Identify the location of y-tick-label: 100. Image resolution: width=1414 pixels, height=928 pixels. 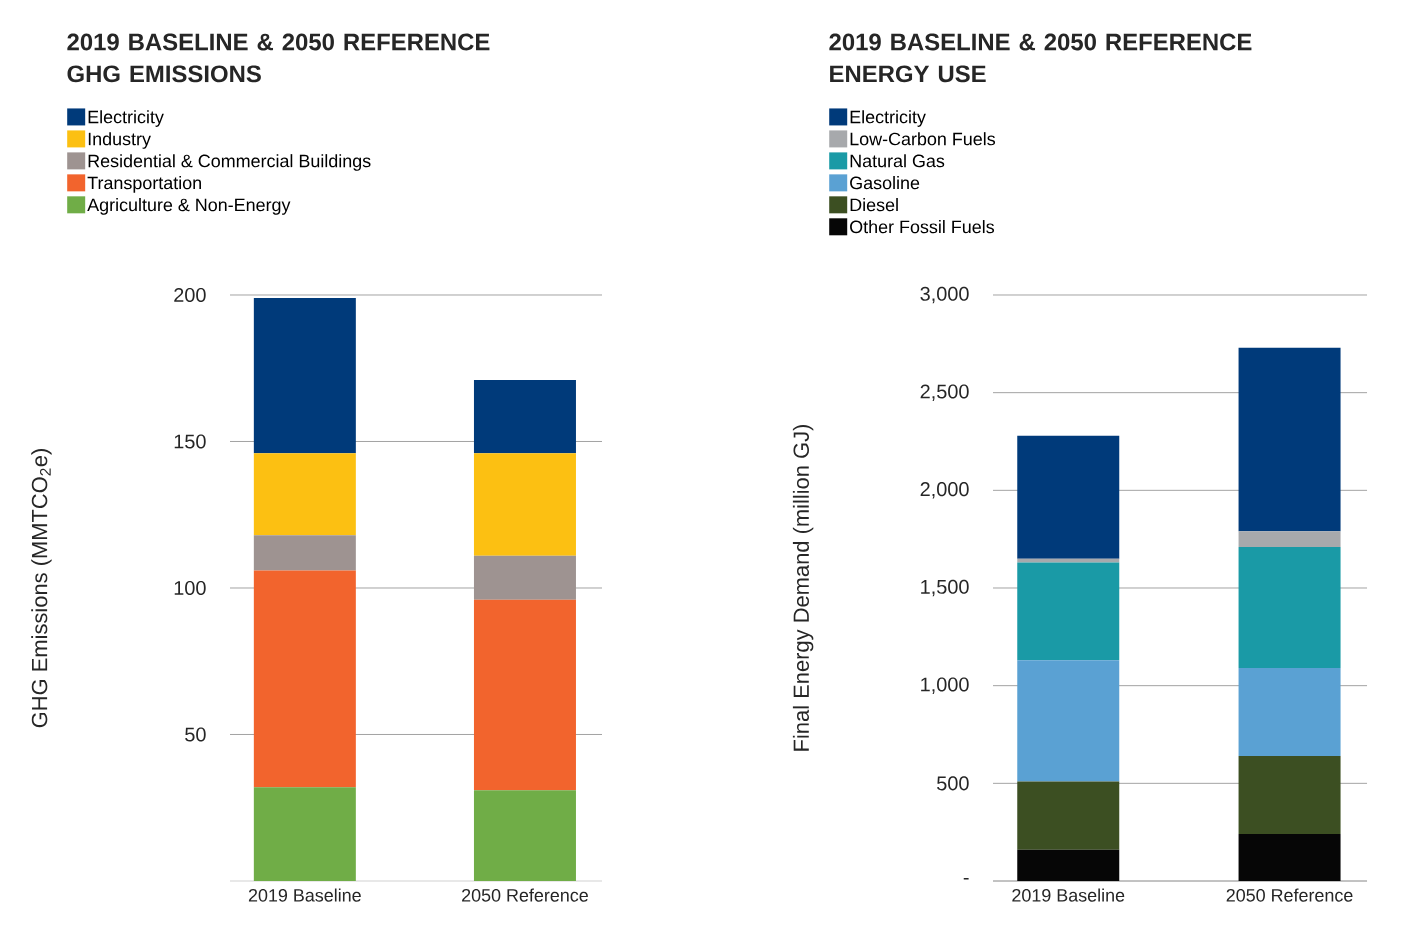
(190, 588).